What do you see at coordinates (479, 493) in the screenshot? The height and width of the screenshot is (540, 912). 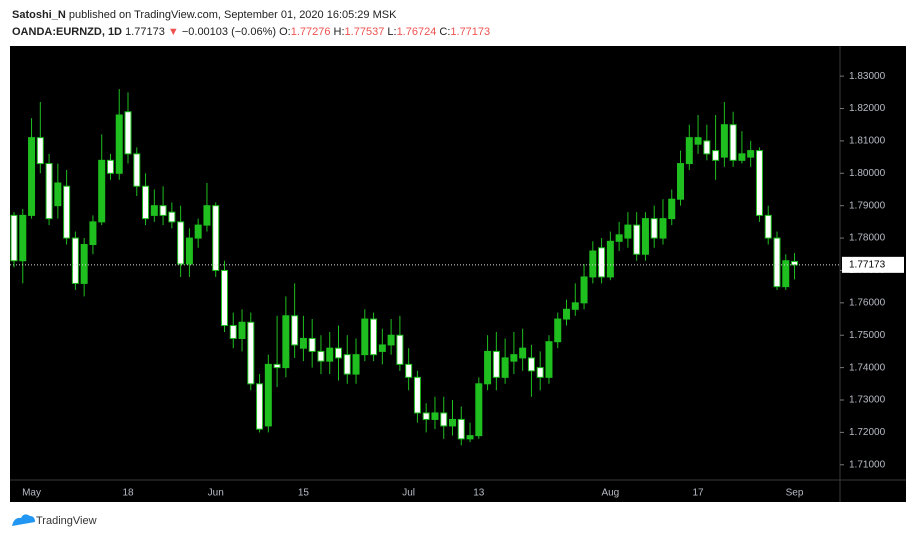 I see `x-tick-label: 13` at bounding box center [479, 493].